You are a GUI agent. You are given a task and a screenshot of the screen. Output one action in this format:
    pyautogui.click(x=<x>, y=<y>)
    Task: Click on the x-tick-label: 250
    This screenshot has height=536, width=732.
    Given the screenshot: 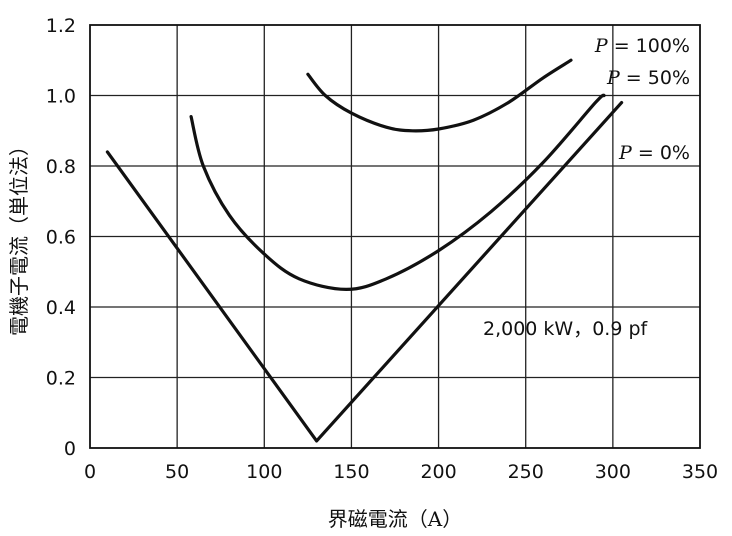 What is the action you would take?
    pyautogui.click(x=526, y=472)
    